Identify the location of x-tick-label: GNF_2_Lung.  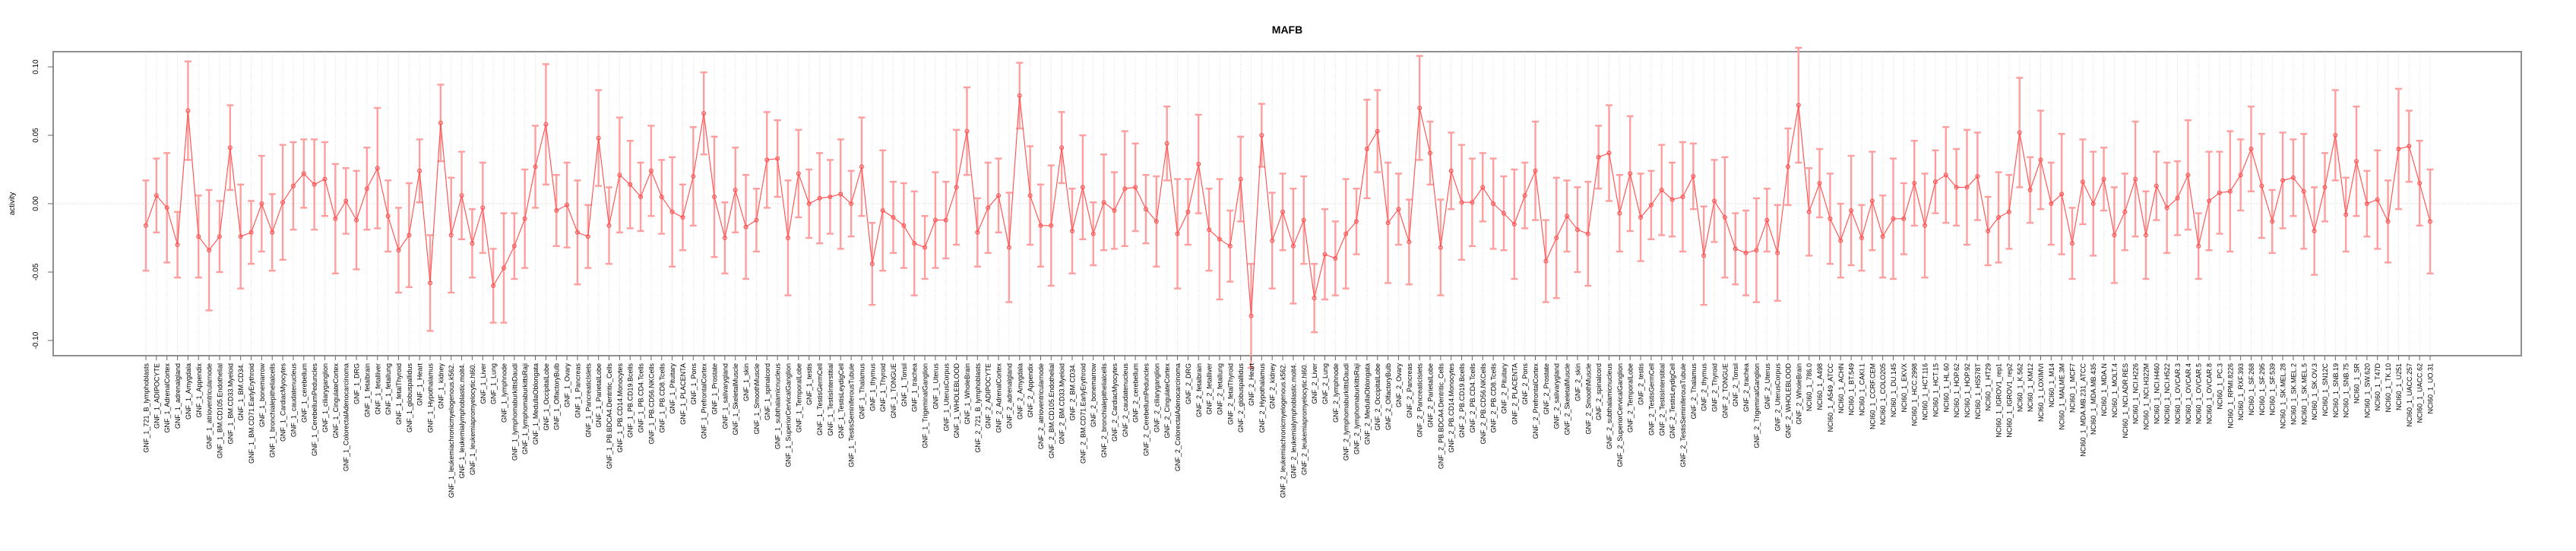
(1325, 384).